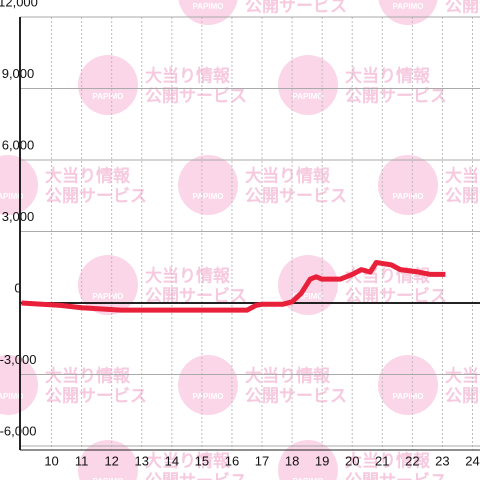 This screenshot has height=480, width=480. What do you see at coordinates (382, 460) in the screenshot?
I see `x-tick-label: 21` at bounding box center [382, 460].